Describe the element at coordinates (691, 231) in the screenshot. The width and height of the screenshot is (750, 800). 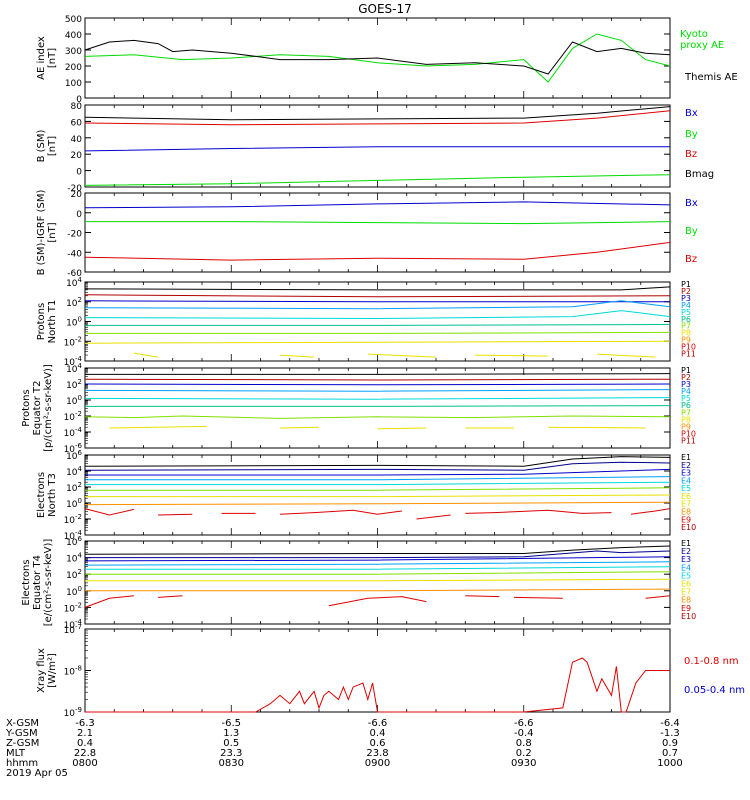
I see `legend-label: By` at that location.